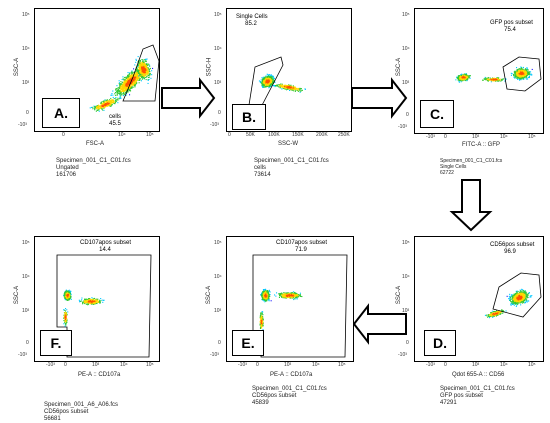  I want to click on scatter-points-e, so click(281, 309).